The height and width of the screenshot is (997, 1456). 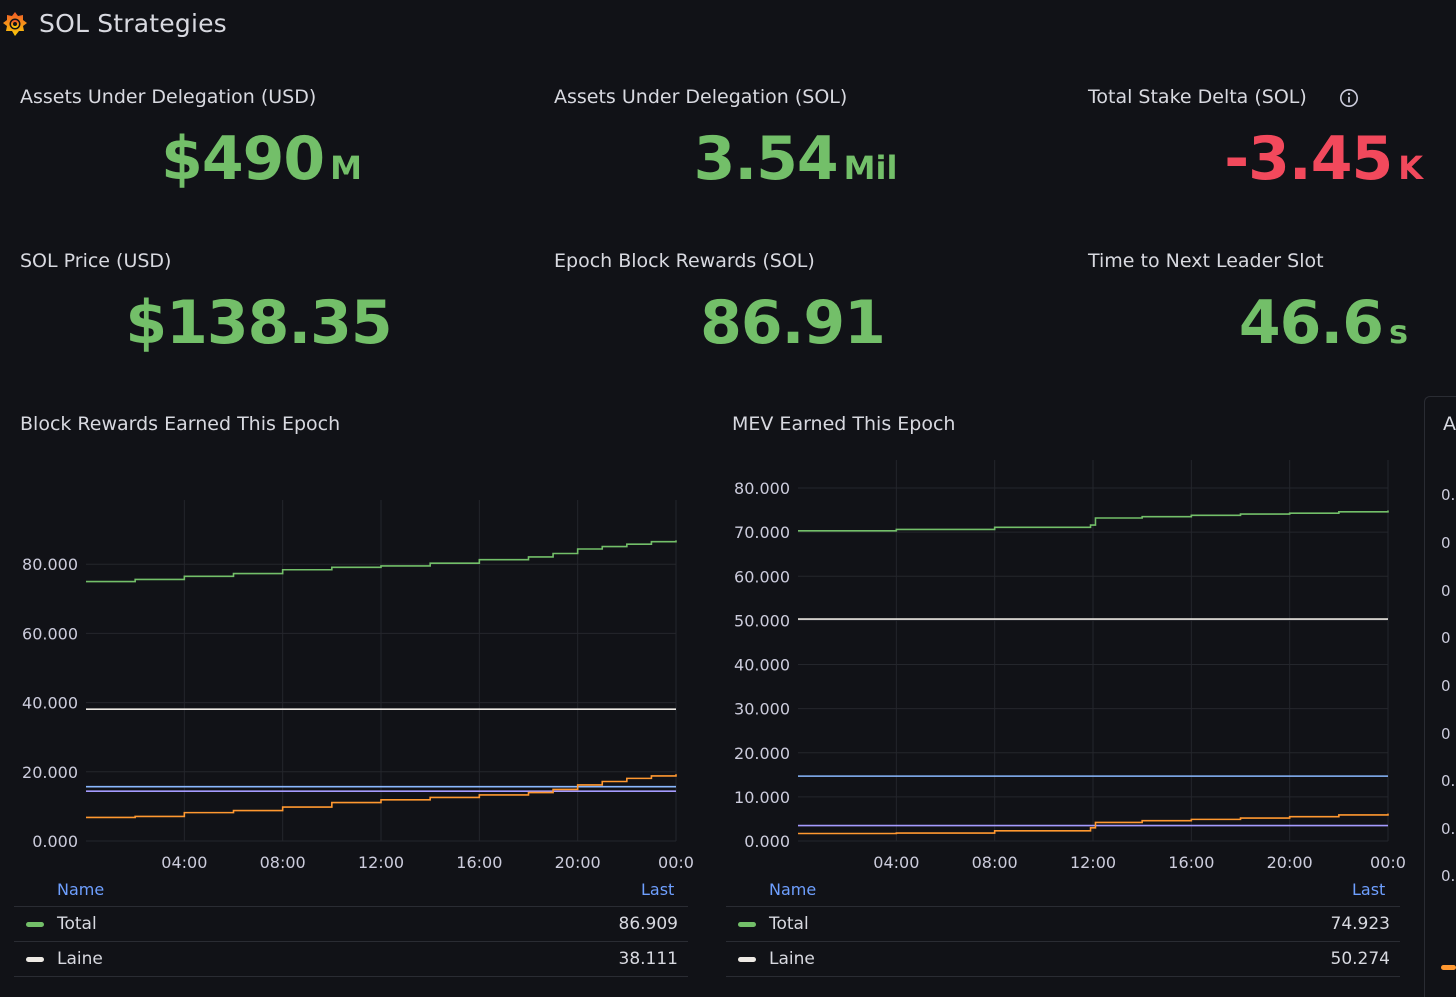 What do you see at coordinates (1410, 168) in the screenshot?
I see `stat-unit: K` at bounding box center [1410, 168].